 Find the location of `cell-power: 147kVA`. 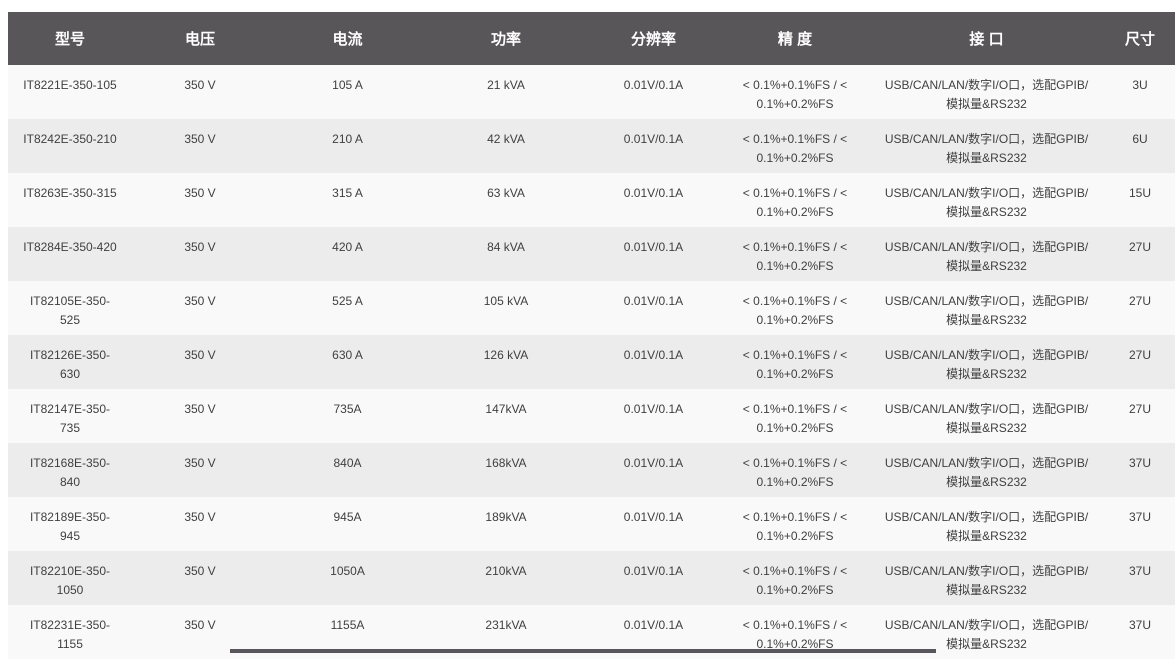

cell-power: 147kVA is located at coordinates (506, 409).